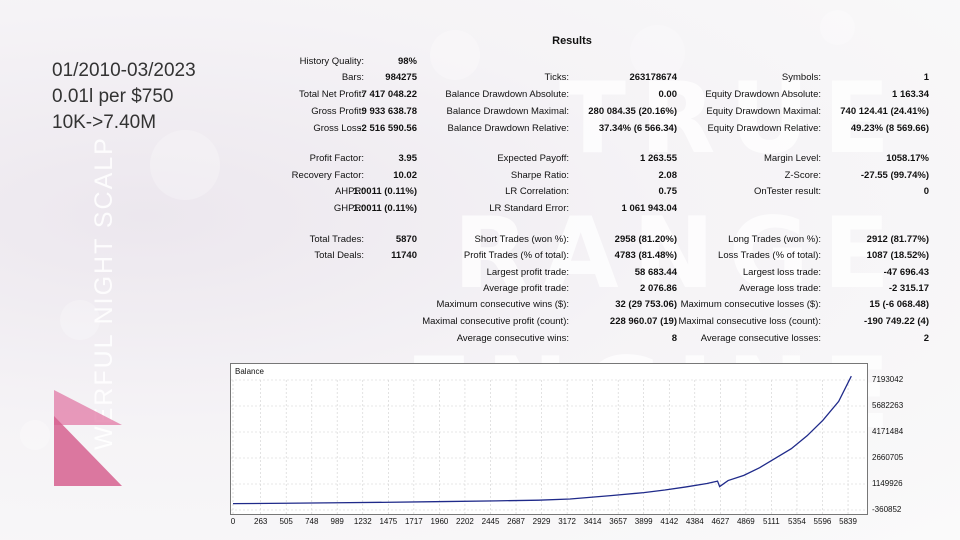 This screenshot has width=960, height=540. Describe the element at coordinates (720, 521) in the screenshot. I see `x-tick-label: 4627` at that location.